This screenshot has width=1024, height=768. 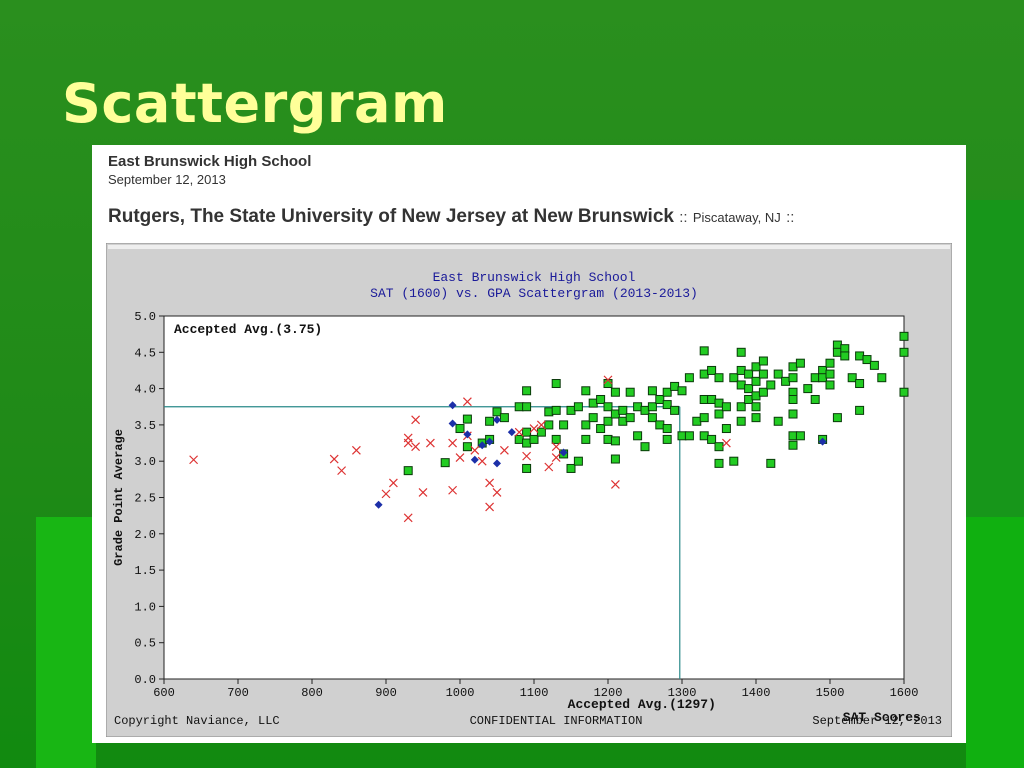 I want to click on report-date: September 12, 2013, so click(x=167, y=179).